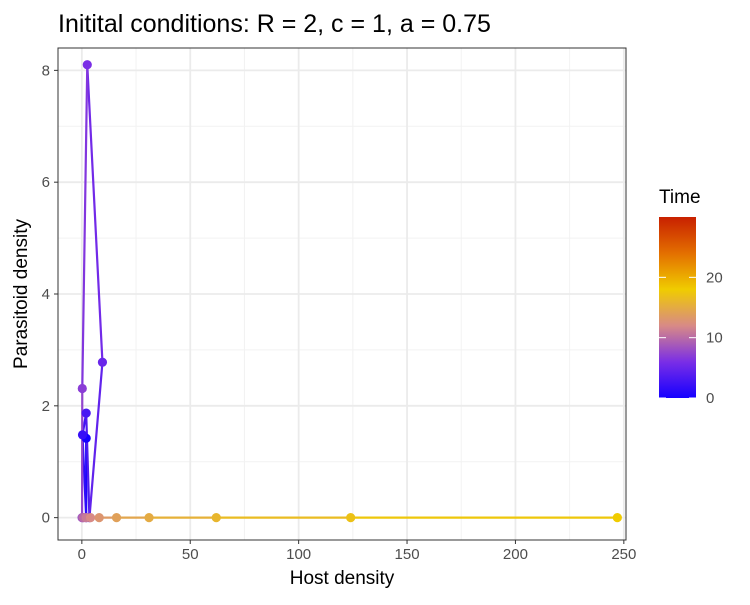 The width and height of the screenshot is (750, 605). Describe the element at coordinates (46, 70) in the screenshot. I see `y-tick-label: 8` at that location.